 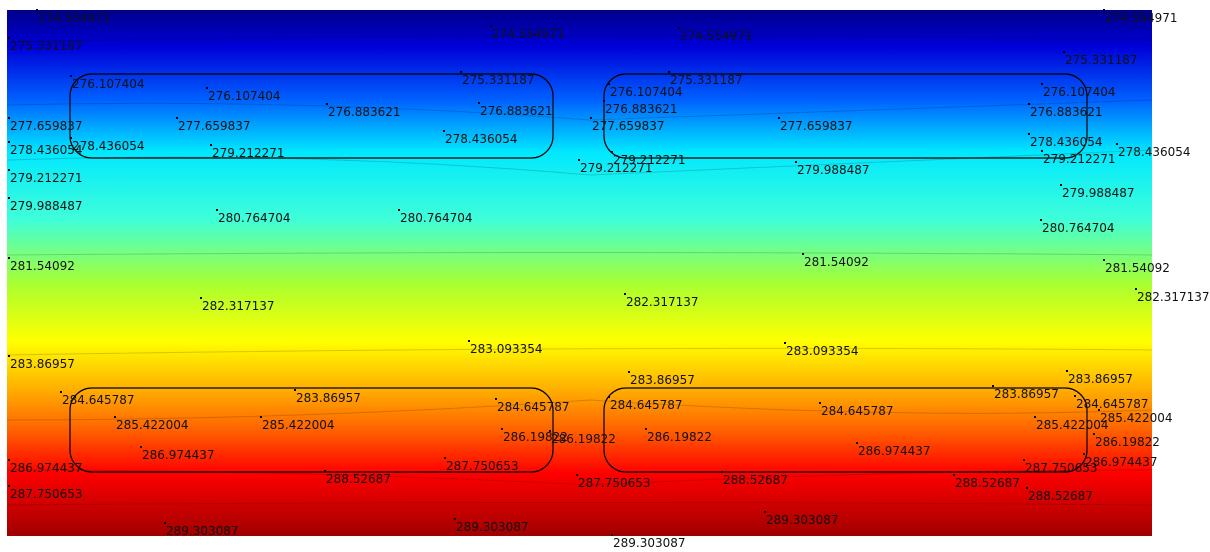 I want to click on isotherm-label: 281.54092, so click(x=42, y=266).